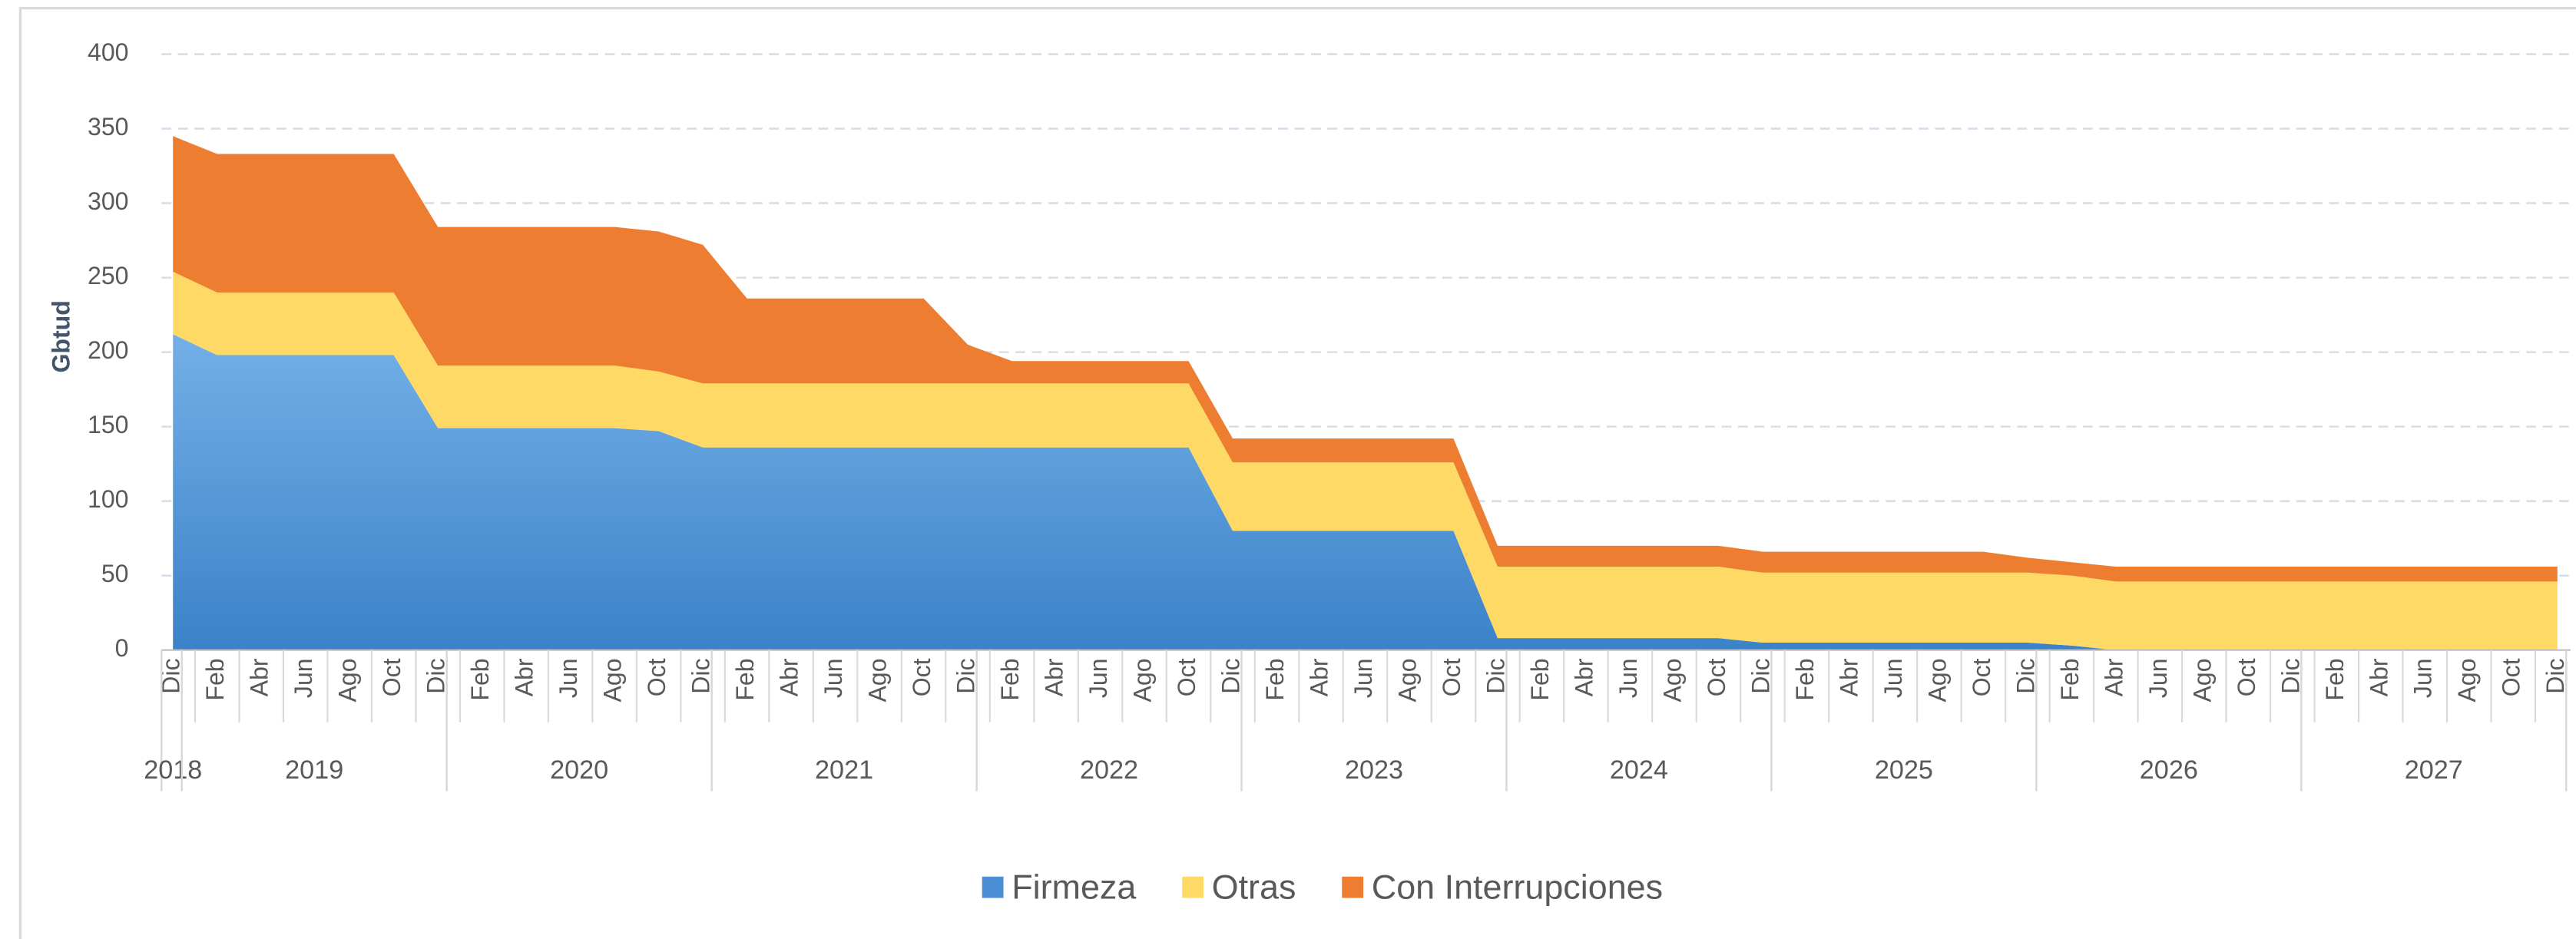 This screenshot has width=2576, height=939. Describe the element at coordinates (173, 770) in the screenshot. I see `year-label: 2018` at that location.